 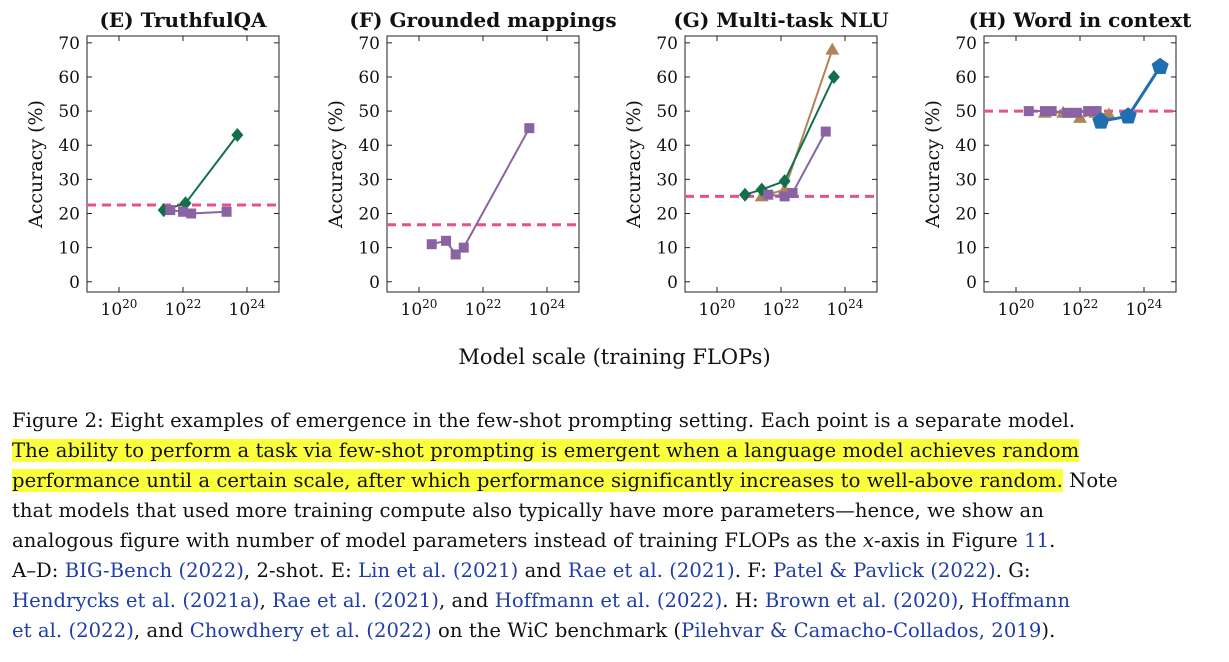 What do you see at coordinates (949, 540) in the screenshot?
I see `caption-text: -axis in Figure` at bounding box center [949, 540].